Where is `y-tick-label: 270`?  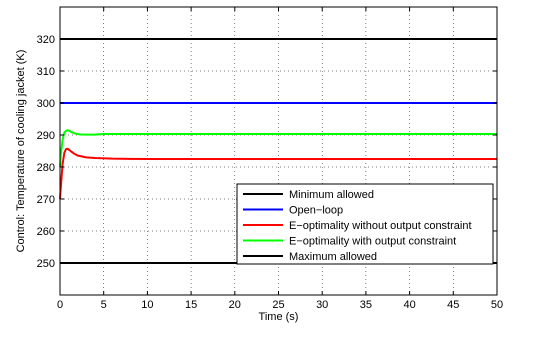
y-tick-label: 270 is located at coordinates (46, 200).